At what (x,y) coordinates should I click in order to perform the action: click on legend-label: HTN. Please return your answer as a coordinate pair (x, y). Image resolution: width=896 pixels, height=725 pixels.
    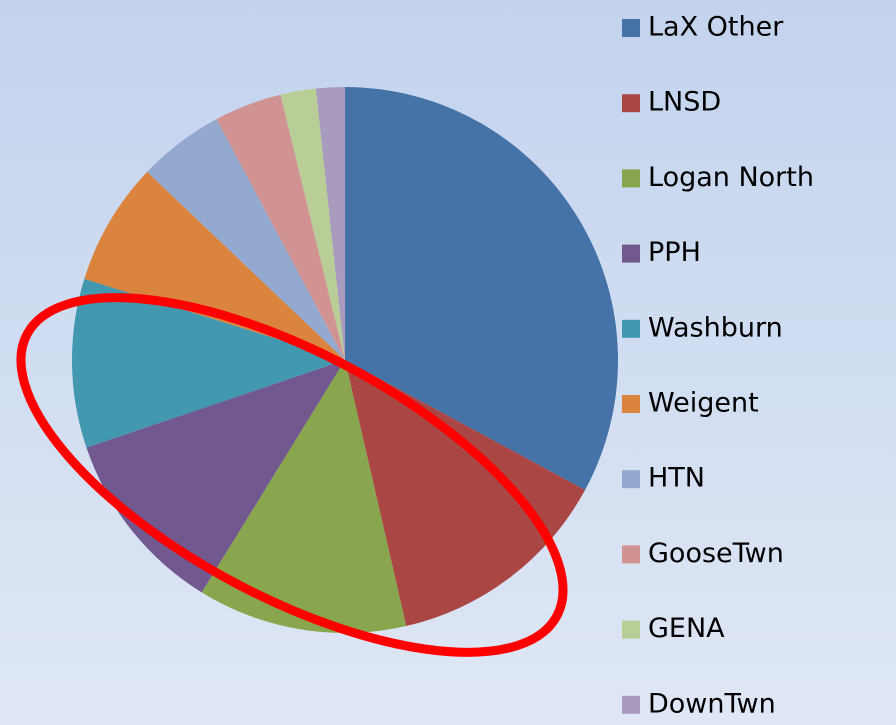
    Looking at the image, I should click on (676, 478).